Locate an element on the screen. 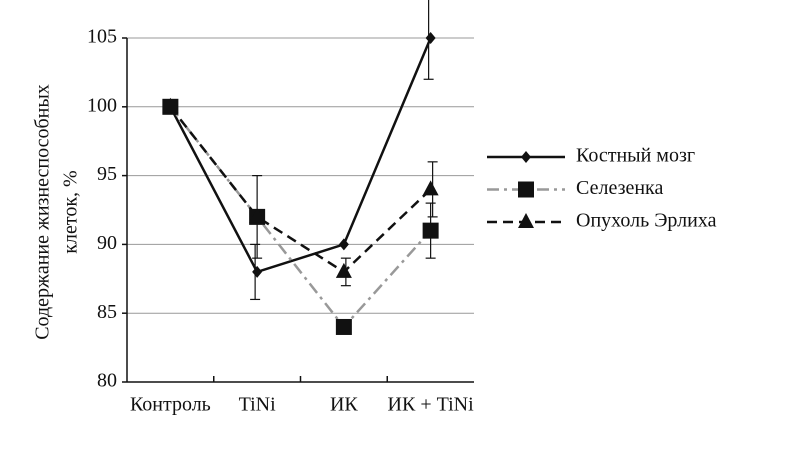  y-tick-label: 105 is located at coordinates (102, 37).